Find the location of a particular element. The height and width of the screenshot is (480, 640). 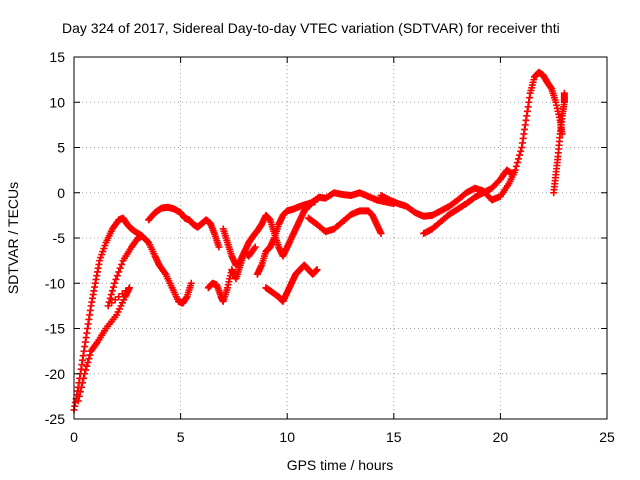

x-tick-label: 0 is located at coordinates (74, 437).